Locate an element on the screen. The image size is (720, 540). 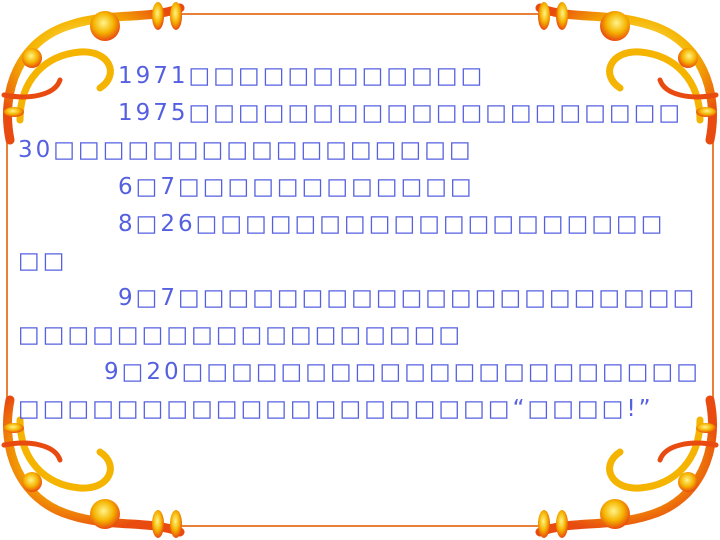
para-4-line-1: 8□26□□□□□□□□□□□□□□□□□□□ is located at coordinates (392, 224).